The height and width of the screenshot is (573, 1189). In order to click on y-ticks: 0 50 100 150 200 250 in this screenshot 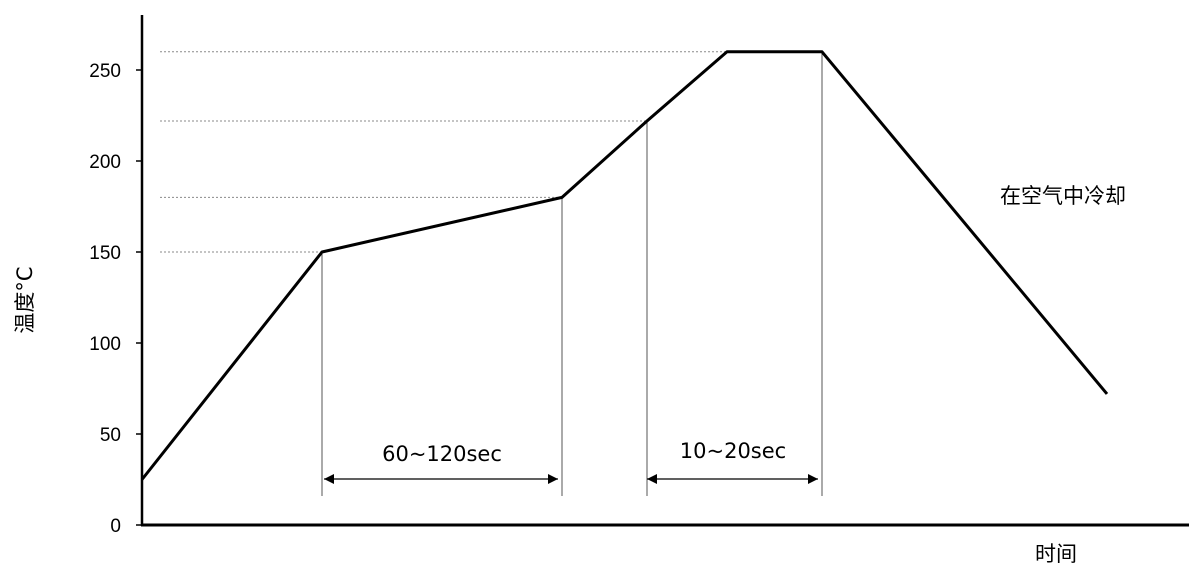, I will do `click(115, 299)`.